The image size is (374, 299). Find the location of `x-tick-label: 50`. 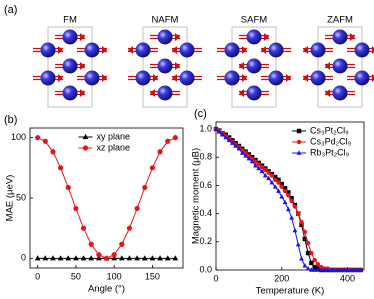

x-tick-label: 50 is located at coordinates (76, 276).